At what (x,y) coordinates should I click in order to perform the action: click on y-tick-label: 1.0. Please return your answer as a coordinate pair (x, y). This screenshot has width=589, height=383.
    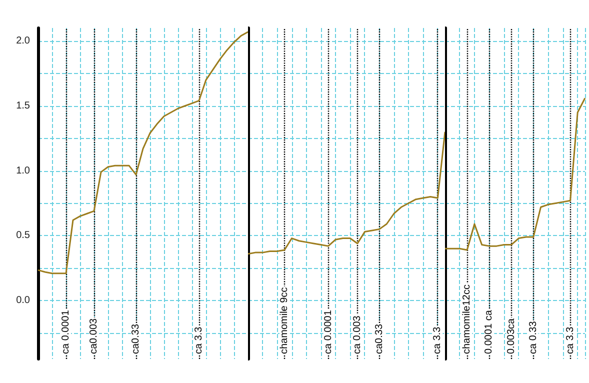
    Looking at the image, I should click on (23, 170).